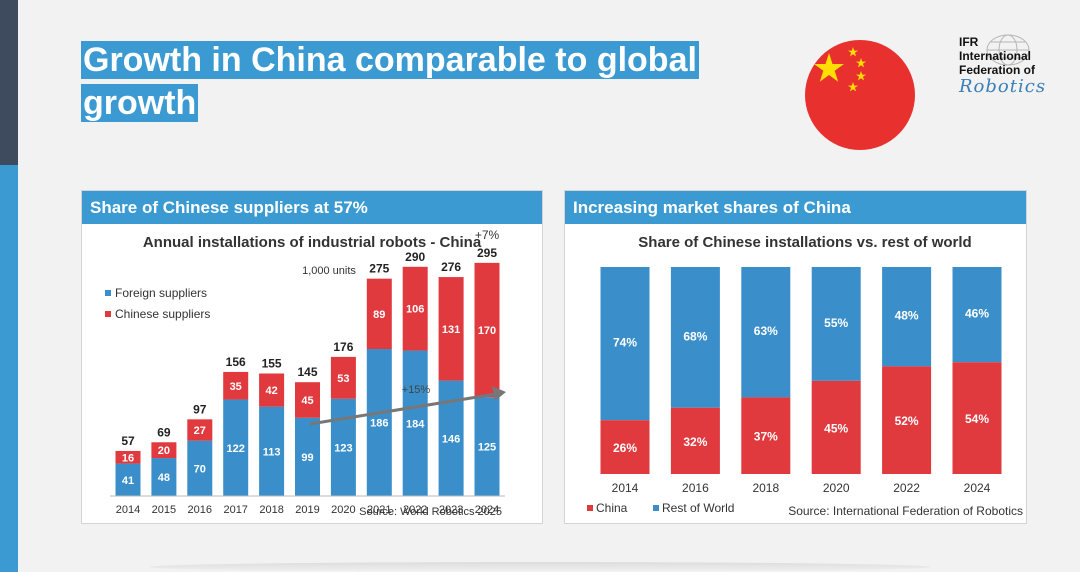 The image size is (1080, 572). I want to click on foreign-value-label: 122, so click(236, 449).